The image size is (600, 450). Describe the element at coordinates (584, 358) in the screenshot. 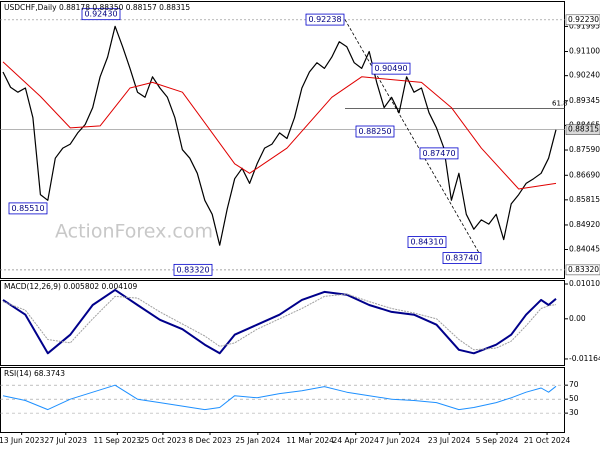

I see `y-tick-label: -0.011645` at that location.